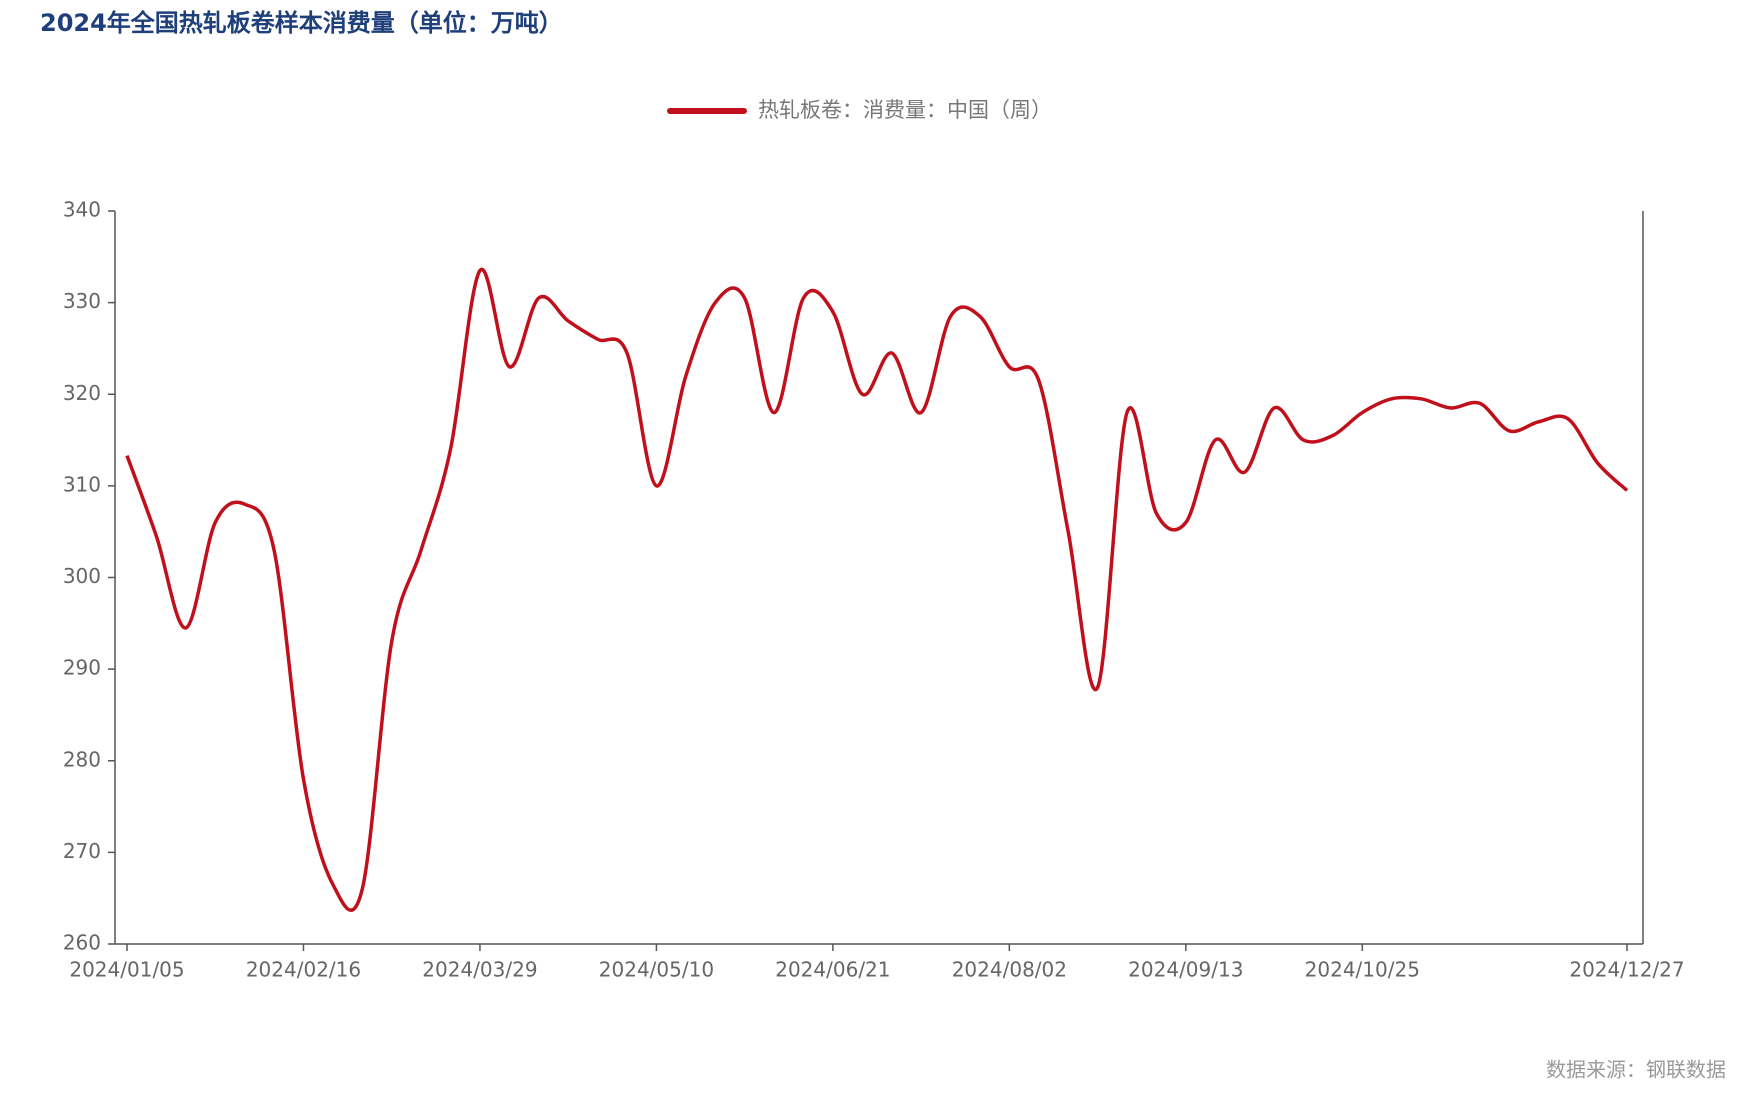 The width and height of the screenshot is (1754, 1102). Describe the element at coordinates (82, 759) in the screenshot. I see `y-tick-label: 280` at that location.